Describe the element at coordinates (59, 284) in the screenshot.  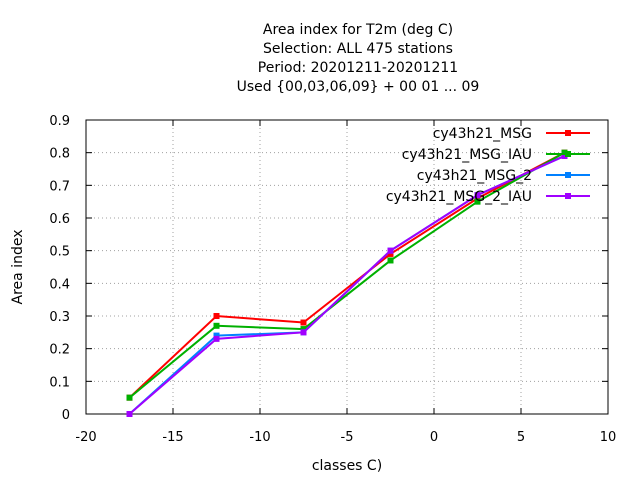
I see `y-tick-label: 0.4` at that location.